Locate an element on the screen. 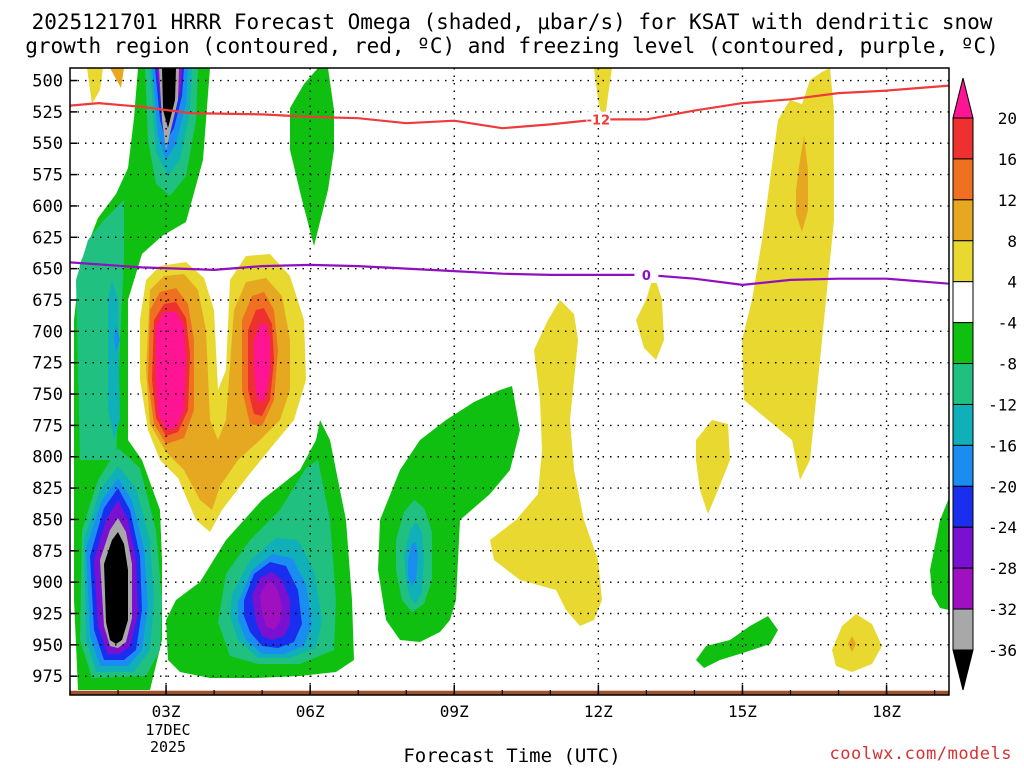 This screenshot has height=768, width=1024. y-tick-label: 775 is located at coordinates (47, 426).